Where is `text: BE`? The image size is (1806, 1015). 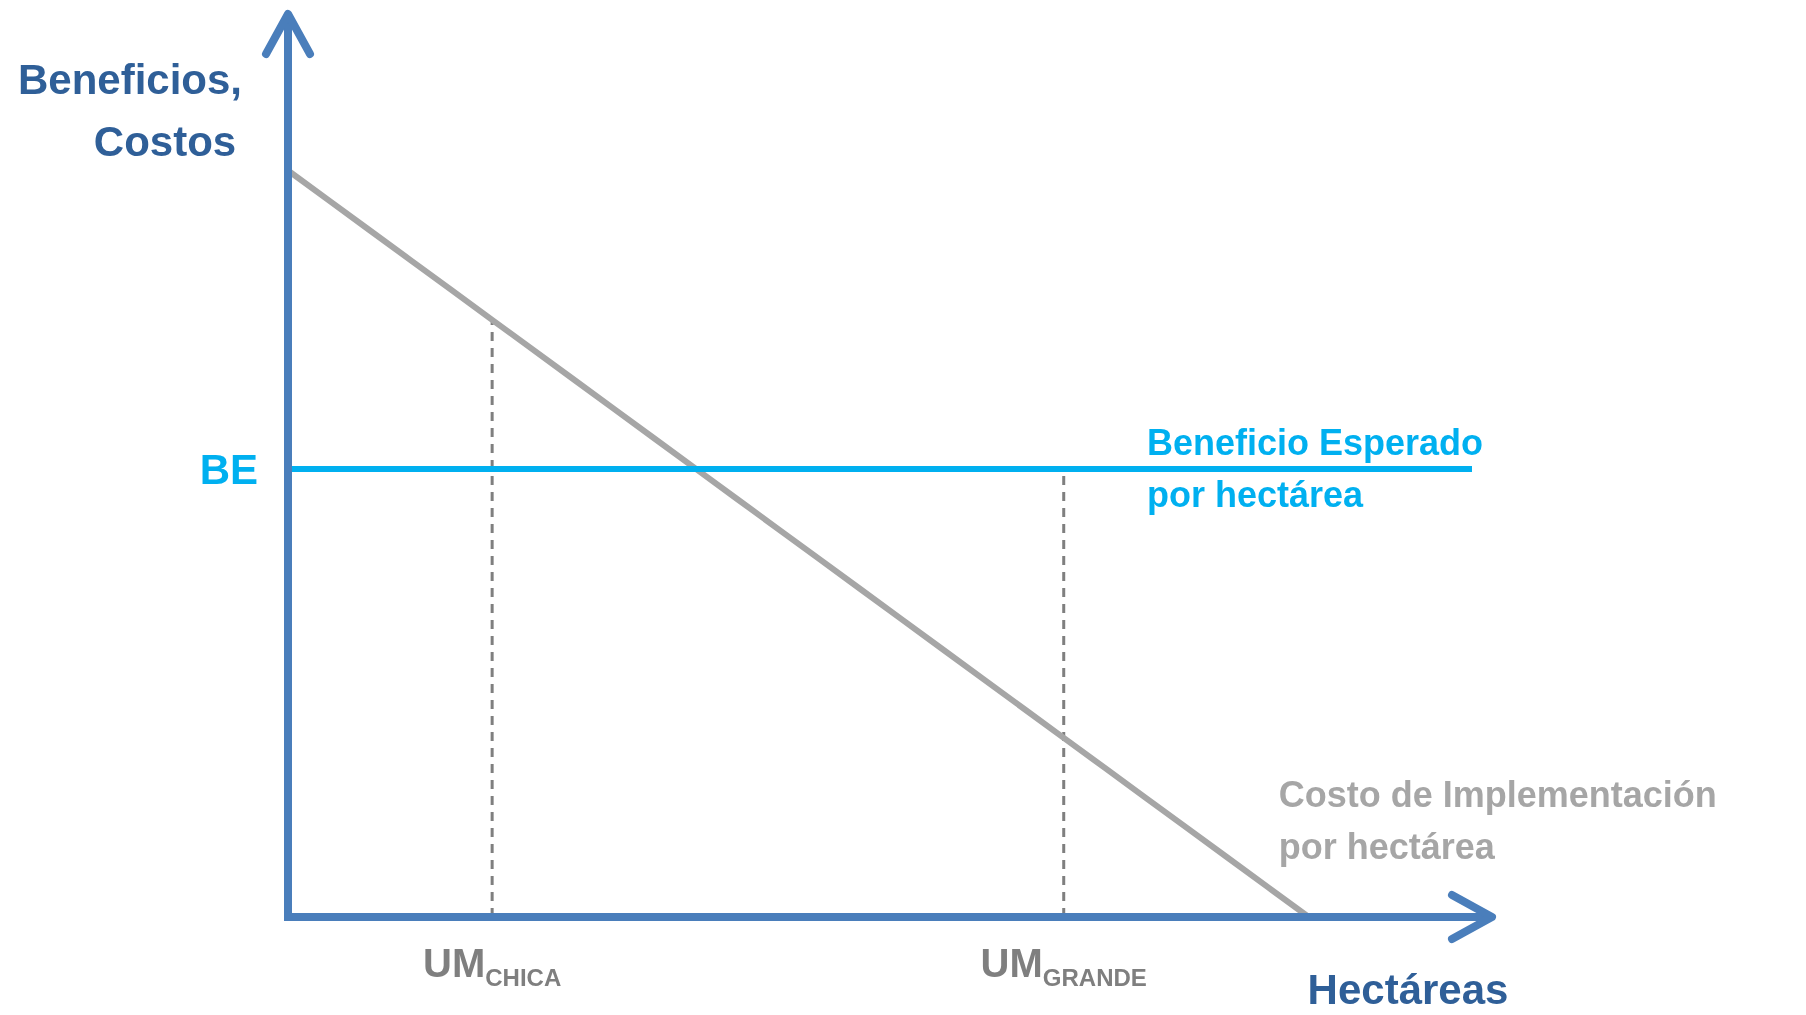 text: BE is located at coordinates (229, 470).